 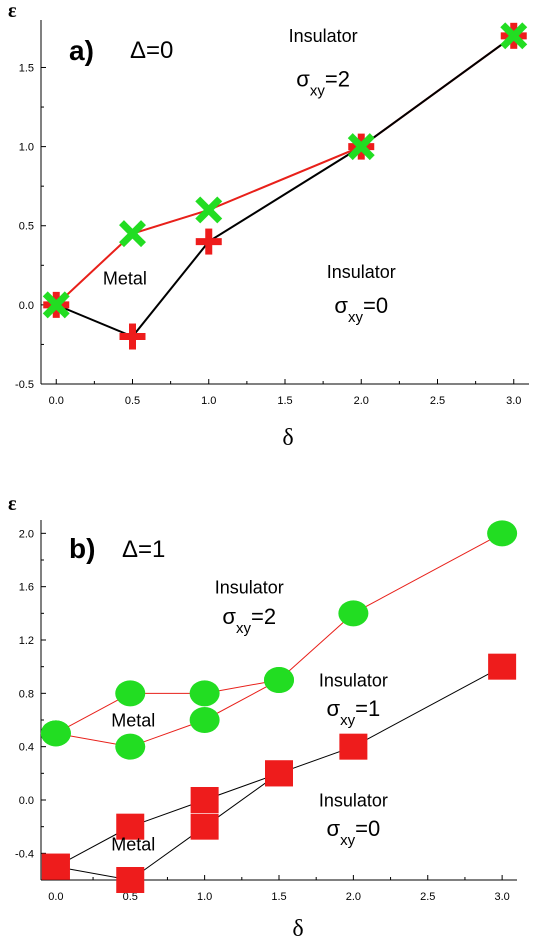 I want to click on panel-label: b), so click(x=82, y=548).